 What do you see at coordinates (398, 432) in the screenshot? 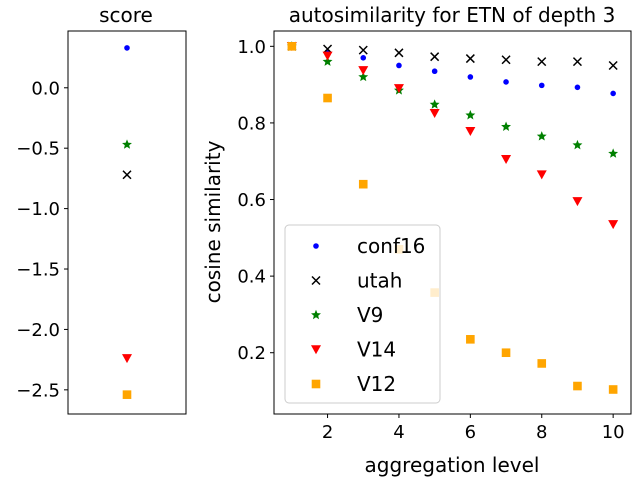
I see `x-tick-label: 4` at bounding box center [398, 432].